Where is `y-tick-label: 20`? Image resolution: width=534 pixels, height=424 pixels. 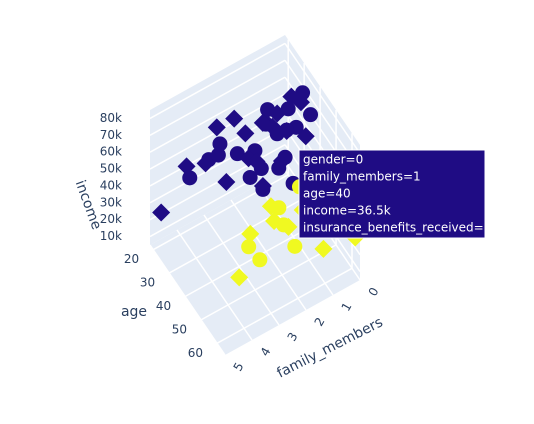
y-tick-label: 20 is located at coordinates (131, 259).